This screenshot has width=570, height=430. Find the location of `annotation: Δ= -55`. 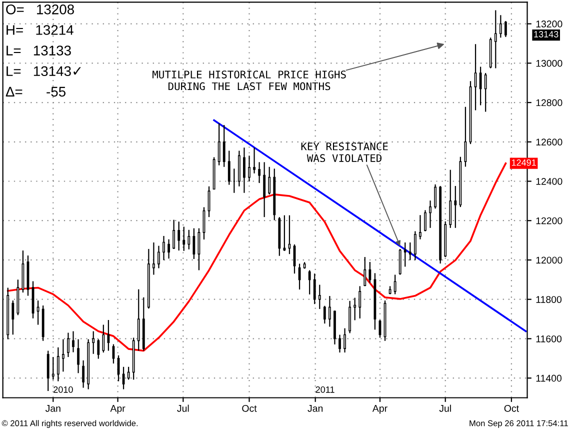

annotation: Δ= -55 is located at coordinates (36, 91).